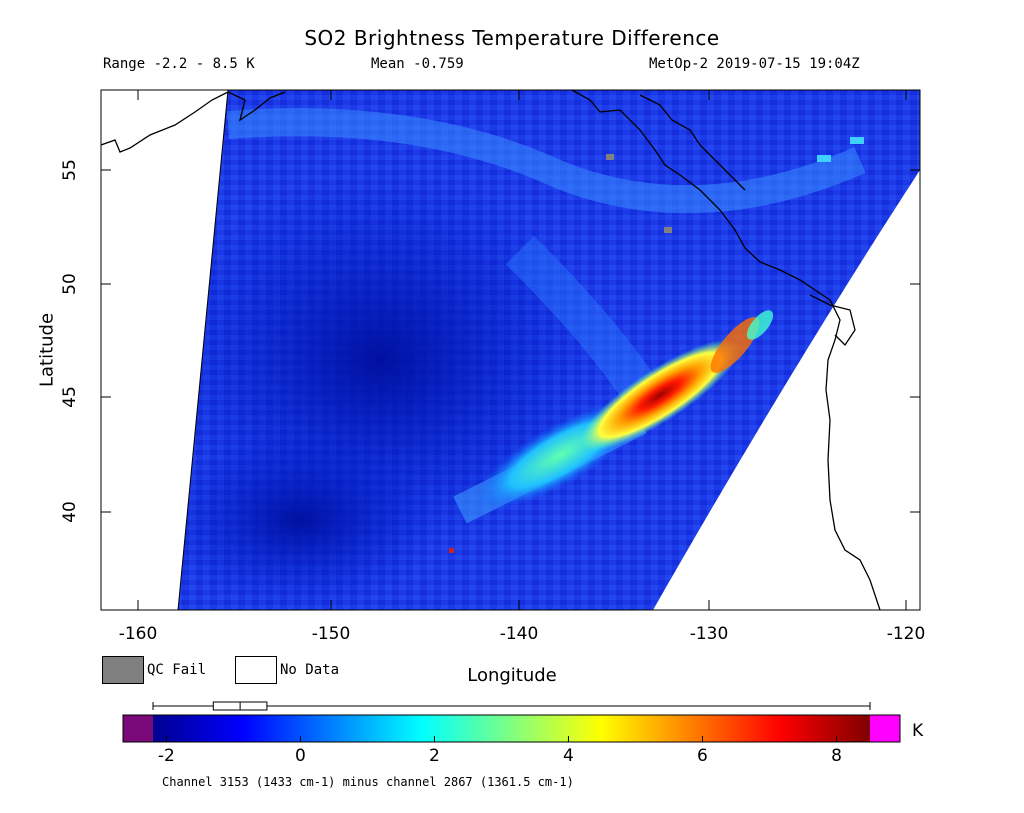  What do you see at coordinates (434, 756) in the screenshot?
I see `colorbar-tick-label: 2` at bounding box center [434, 756].